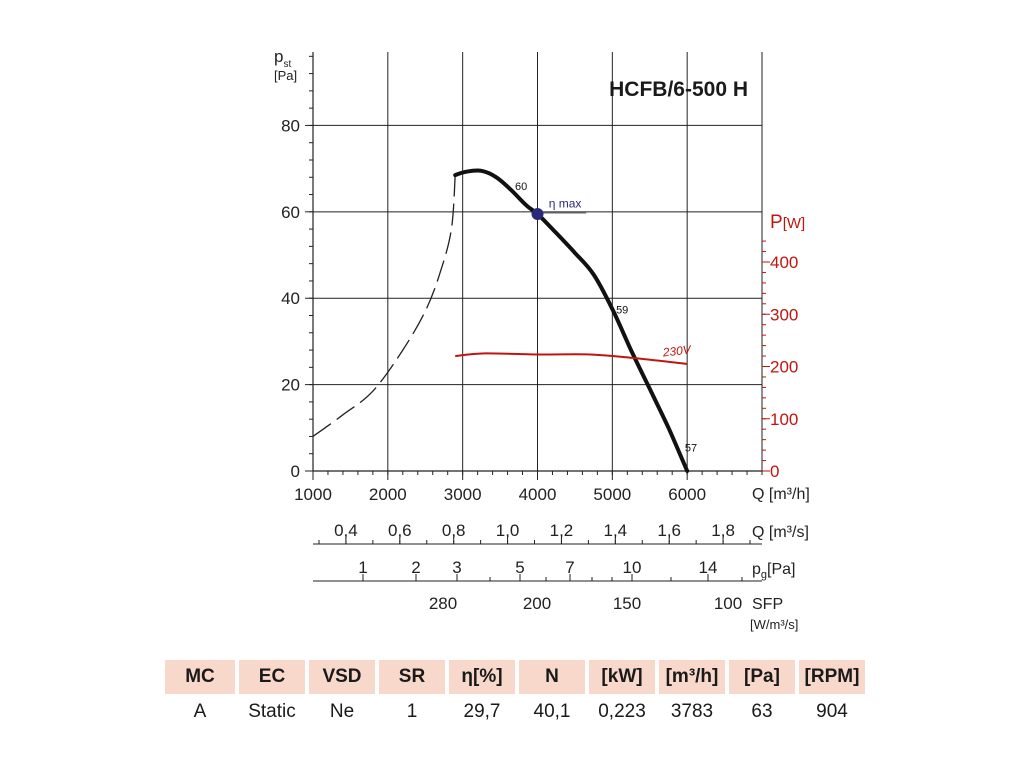 The image size is (1024, 768). What do you see at coordinates (708, 567) in the screenshot?
I see `pg-tick-label: 14` at bounding box center [708, 567].